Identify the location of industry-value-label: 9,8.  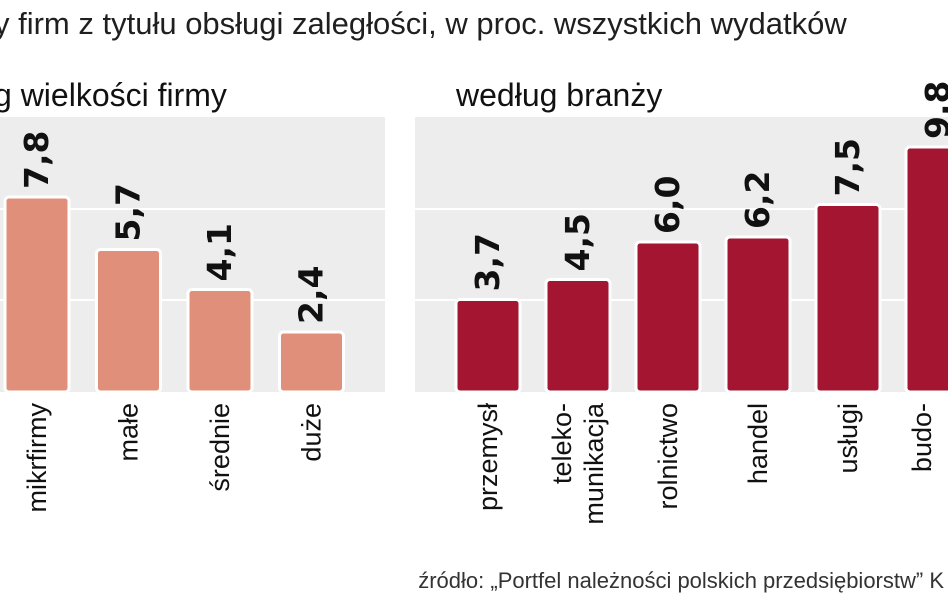
(933, 110).